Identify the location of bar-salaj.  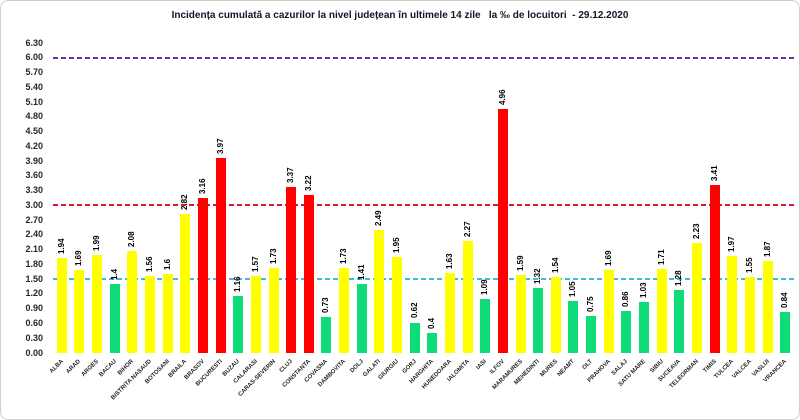
(626, 331).